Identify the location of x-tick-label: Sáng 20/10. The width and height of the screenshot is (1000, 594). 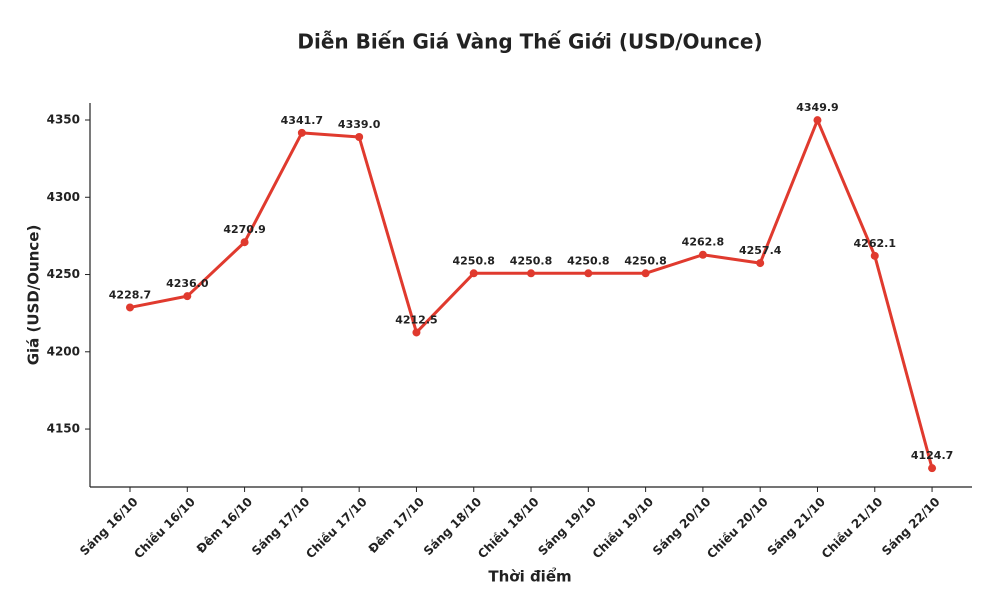
(682, 527).